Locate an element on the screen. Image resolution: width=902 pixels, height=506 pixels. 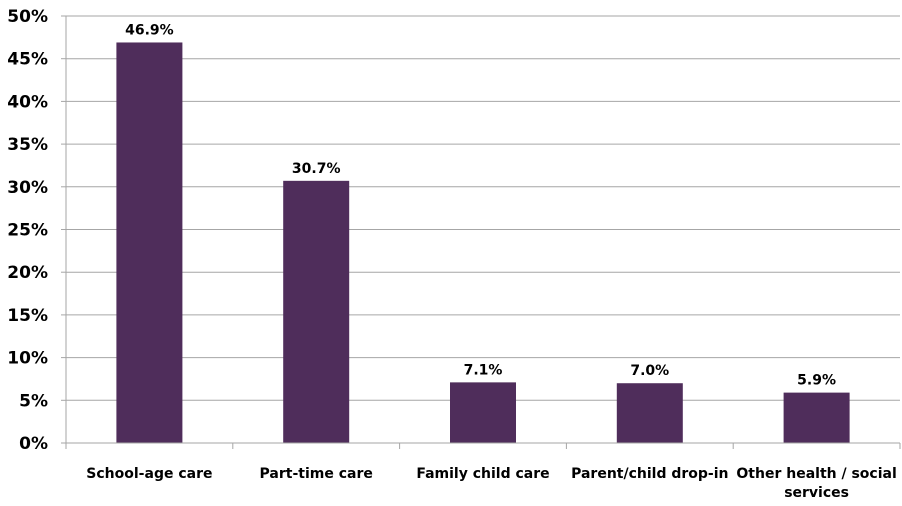
category-label: School-age care is located at coordinates (149, 474).